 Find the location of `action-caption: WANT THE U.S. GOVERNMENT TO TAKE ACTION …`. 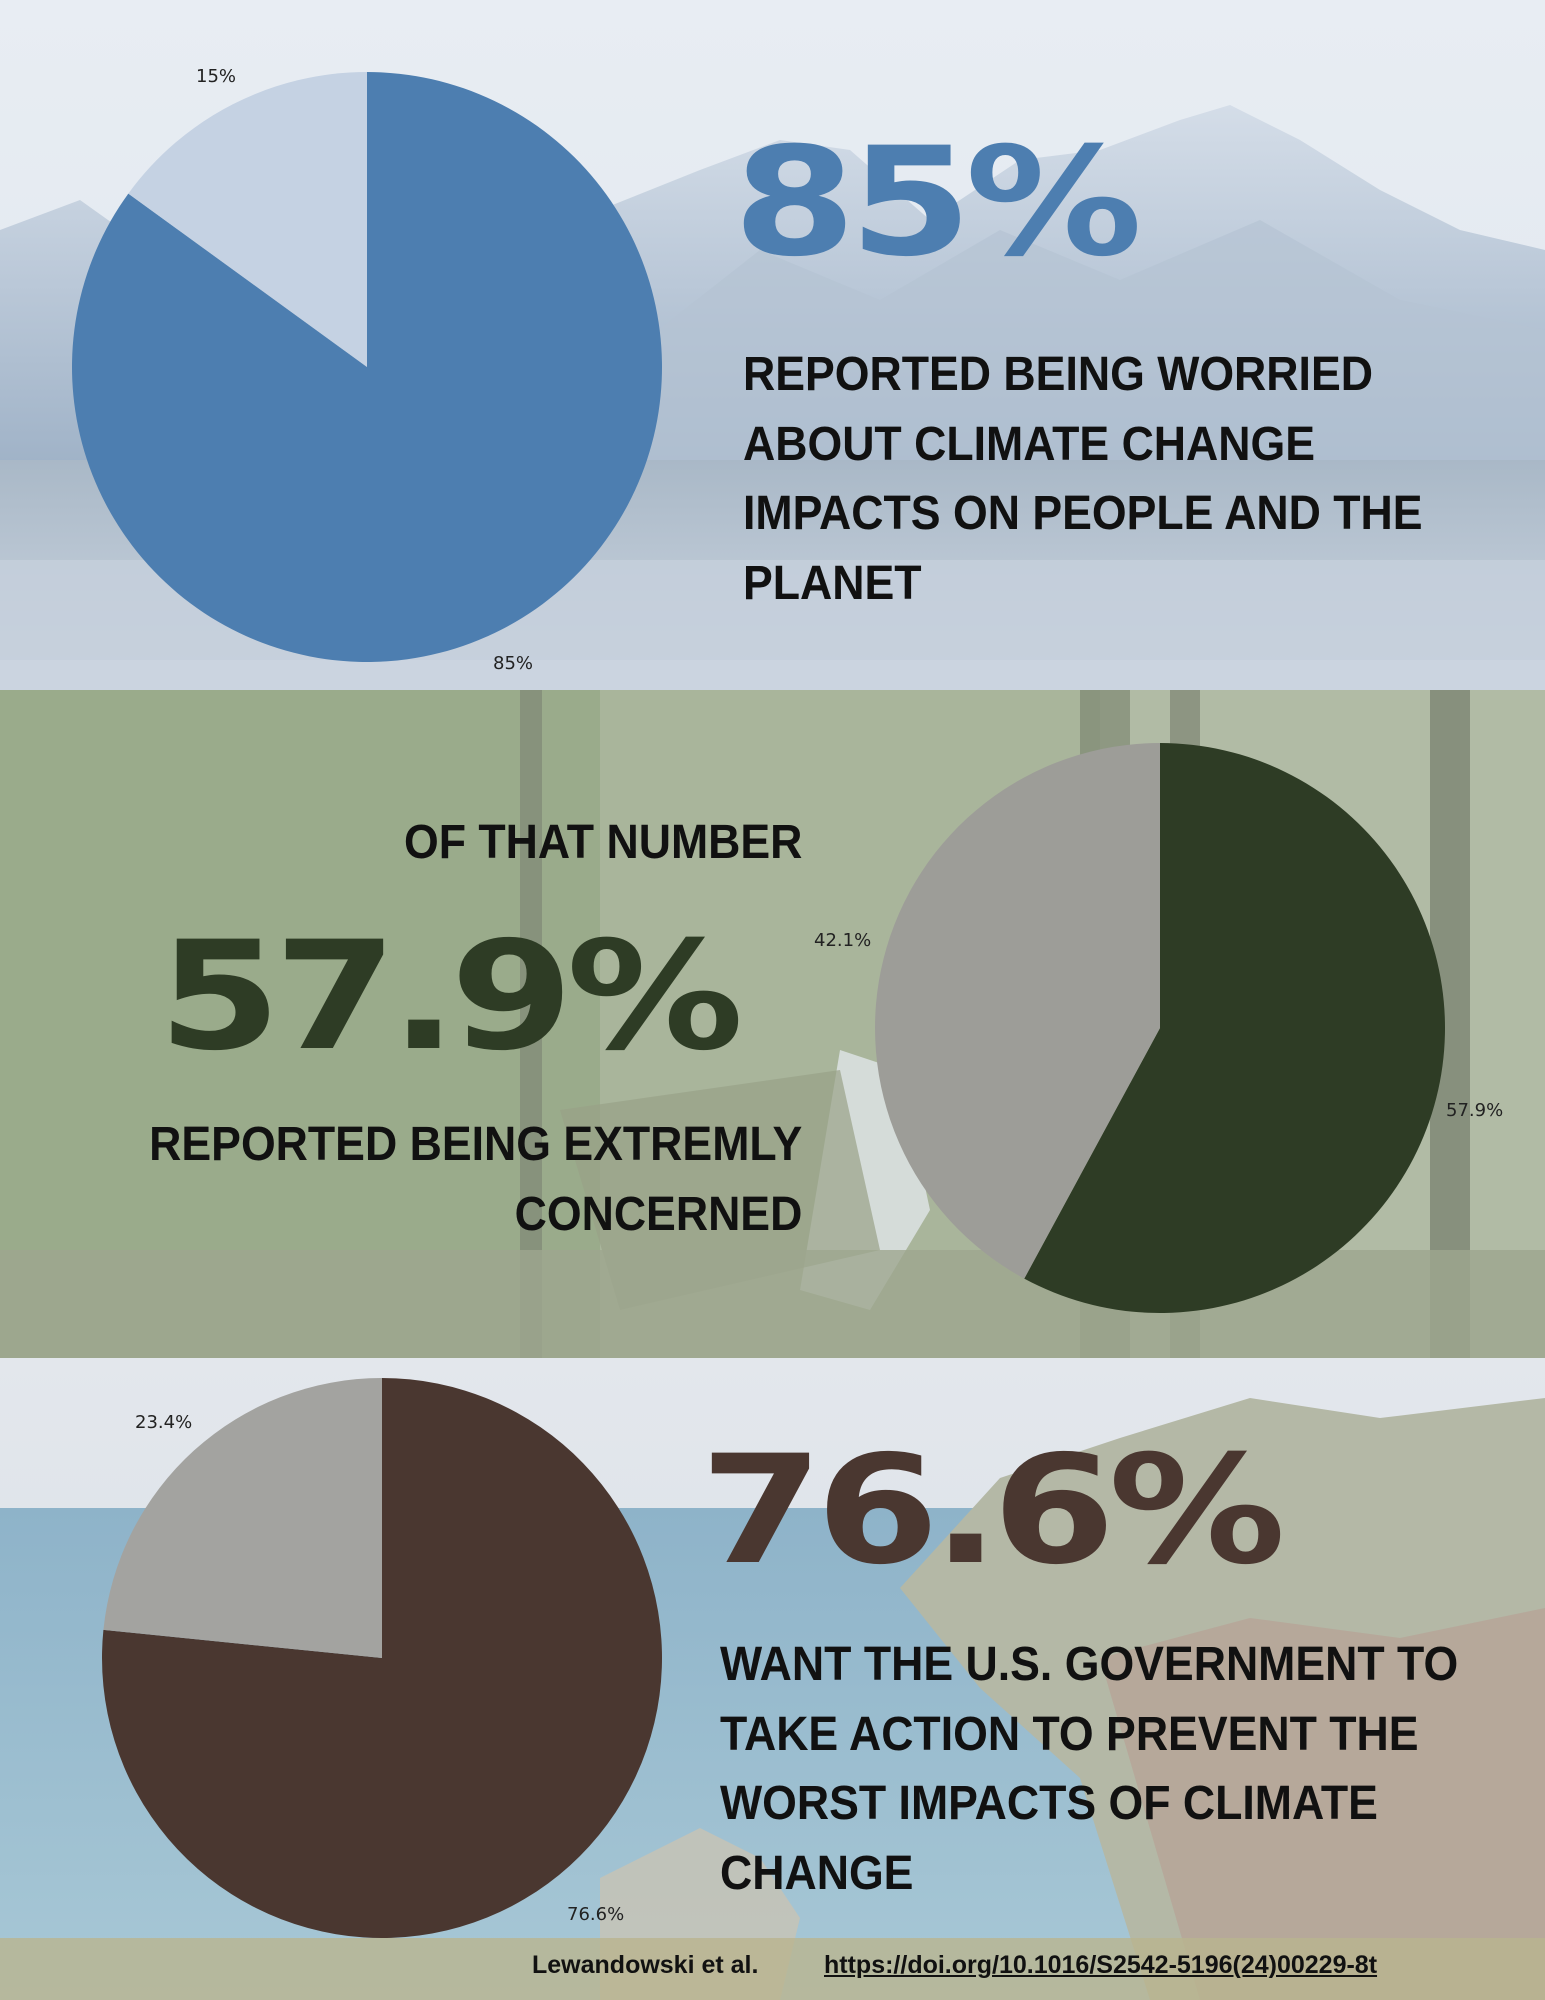

action-caption: WANT THE U.S. GOVERNMENT TO TAKE ACTION … is located at coordinates (1089, 1769).